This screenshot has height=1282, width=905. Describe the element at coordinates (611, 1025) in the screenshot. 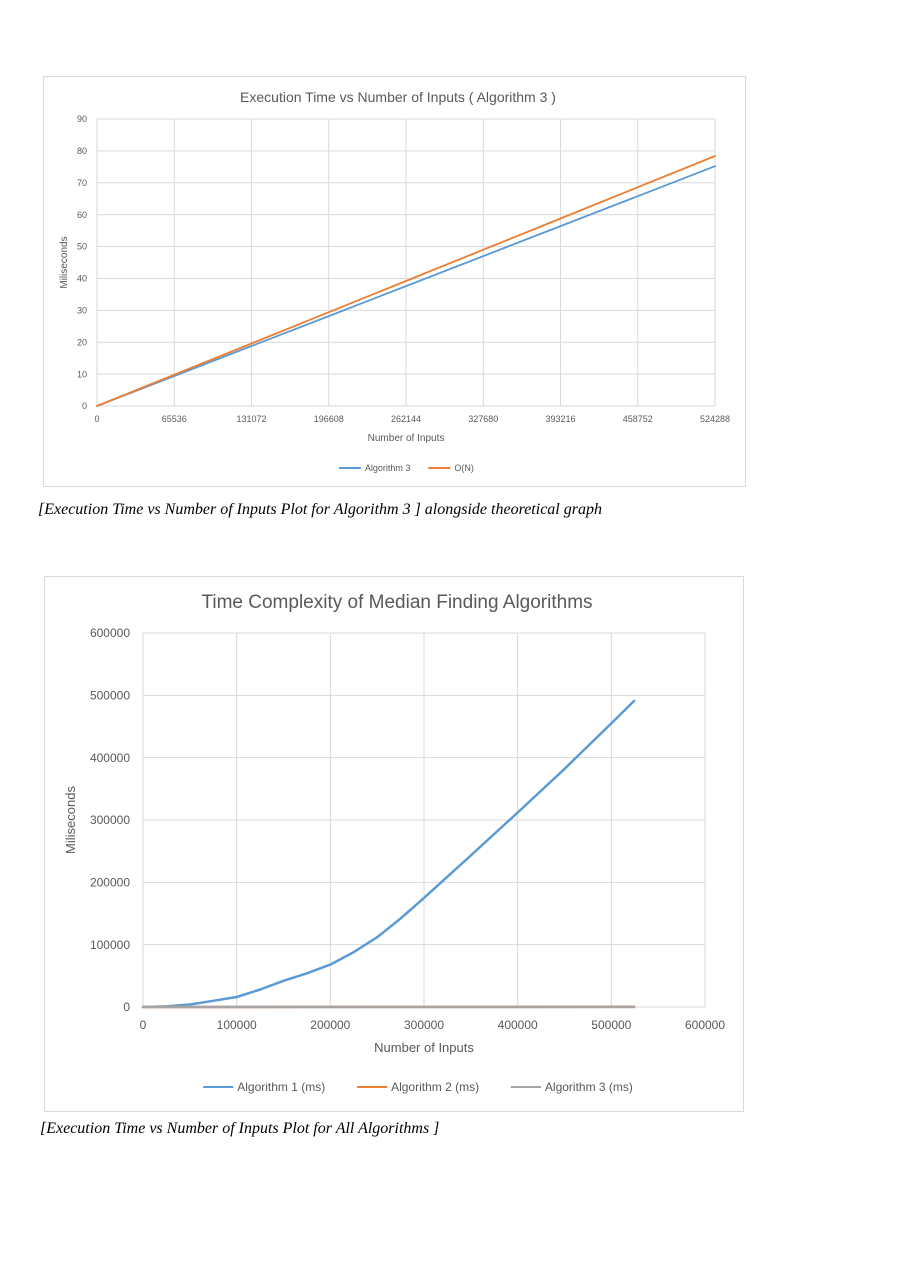

I see `x-tick-label: 500000` at that location.